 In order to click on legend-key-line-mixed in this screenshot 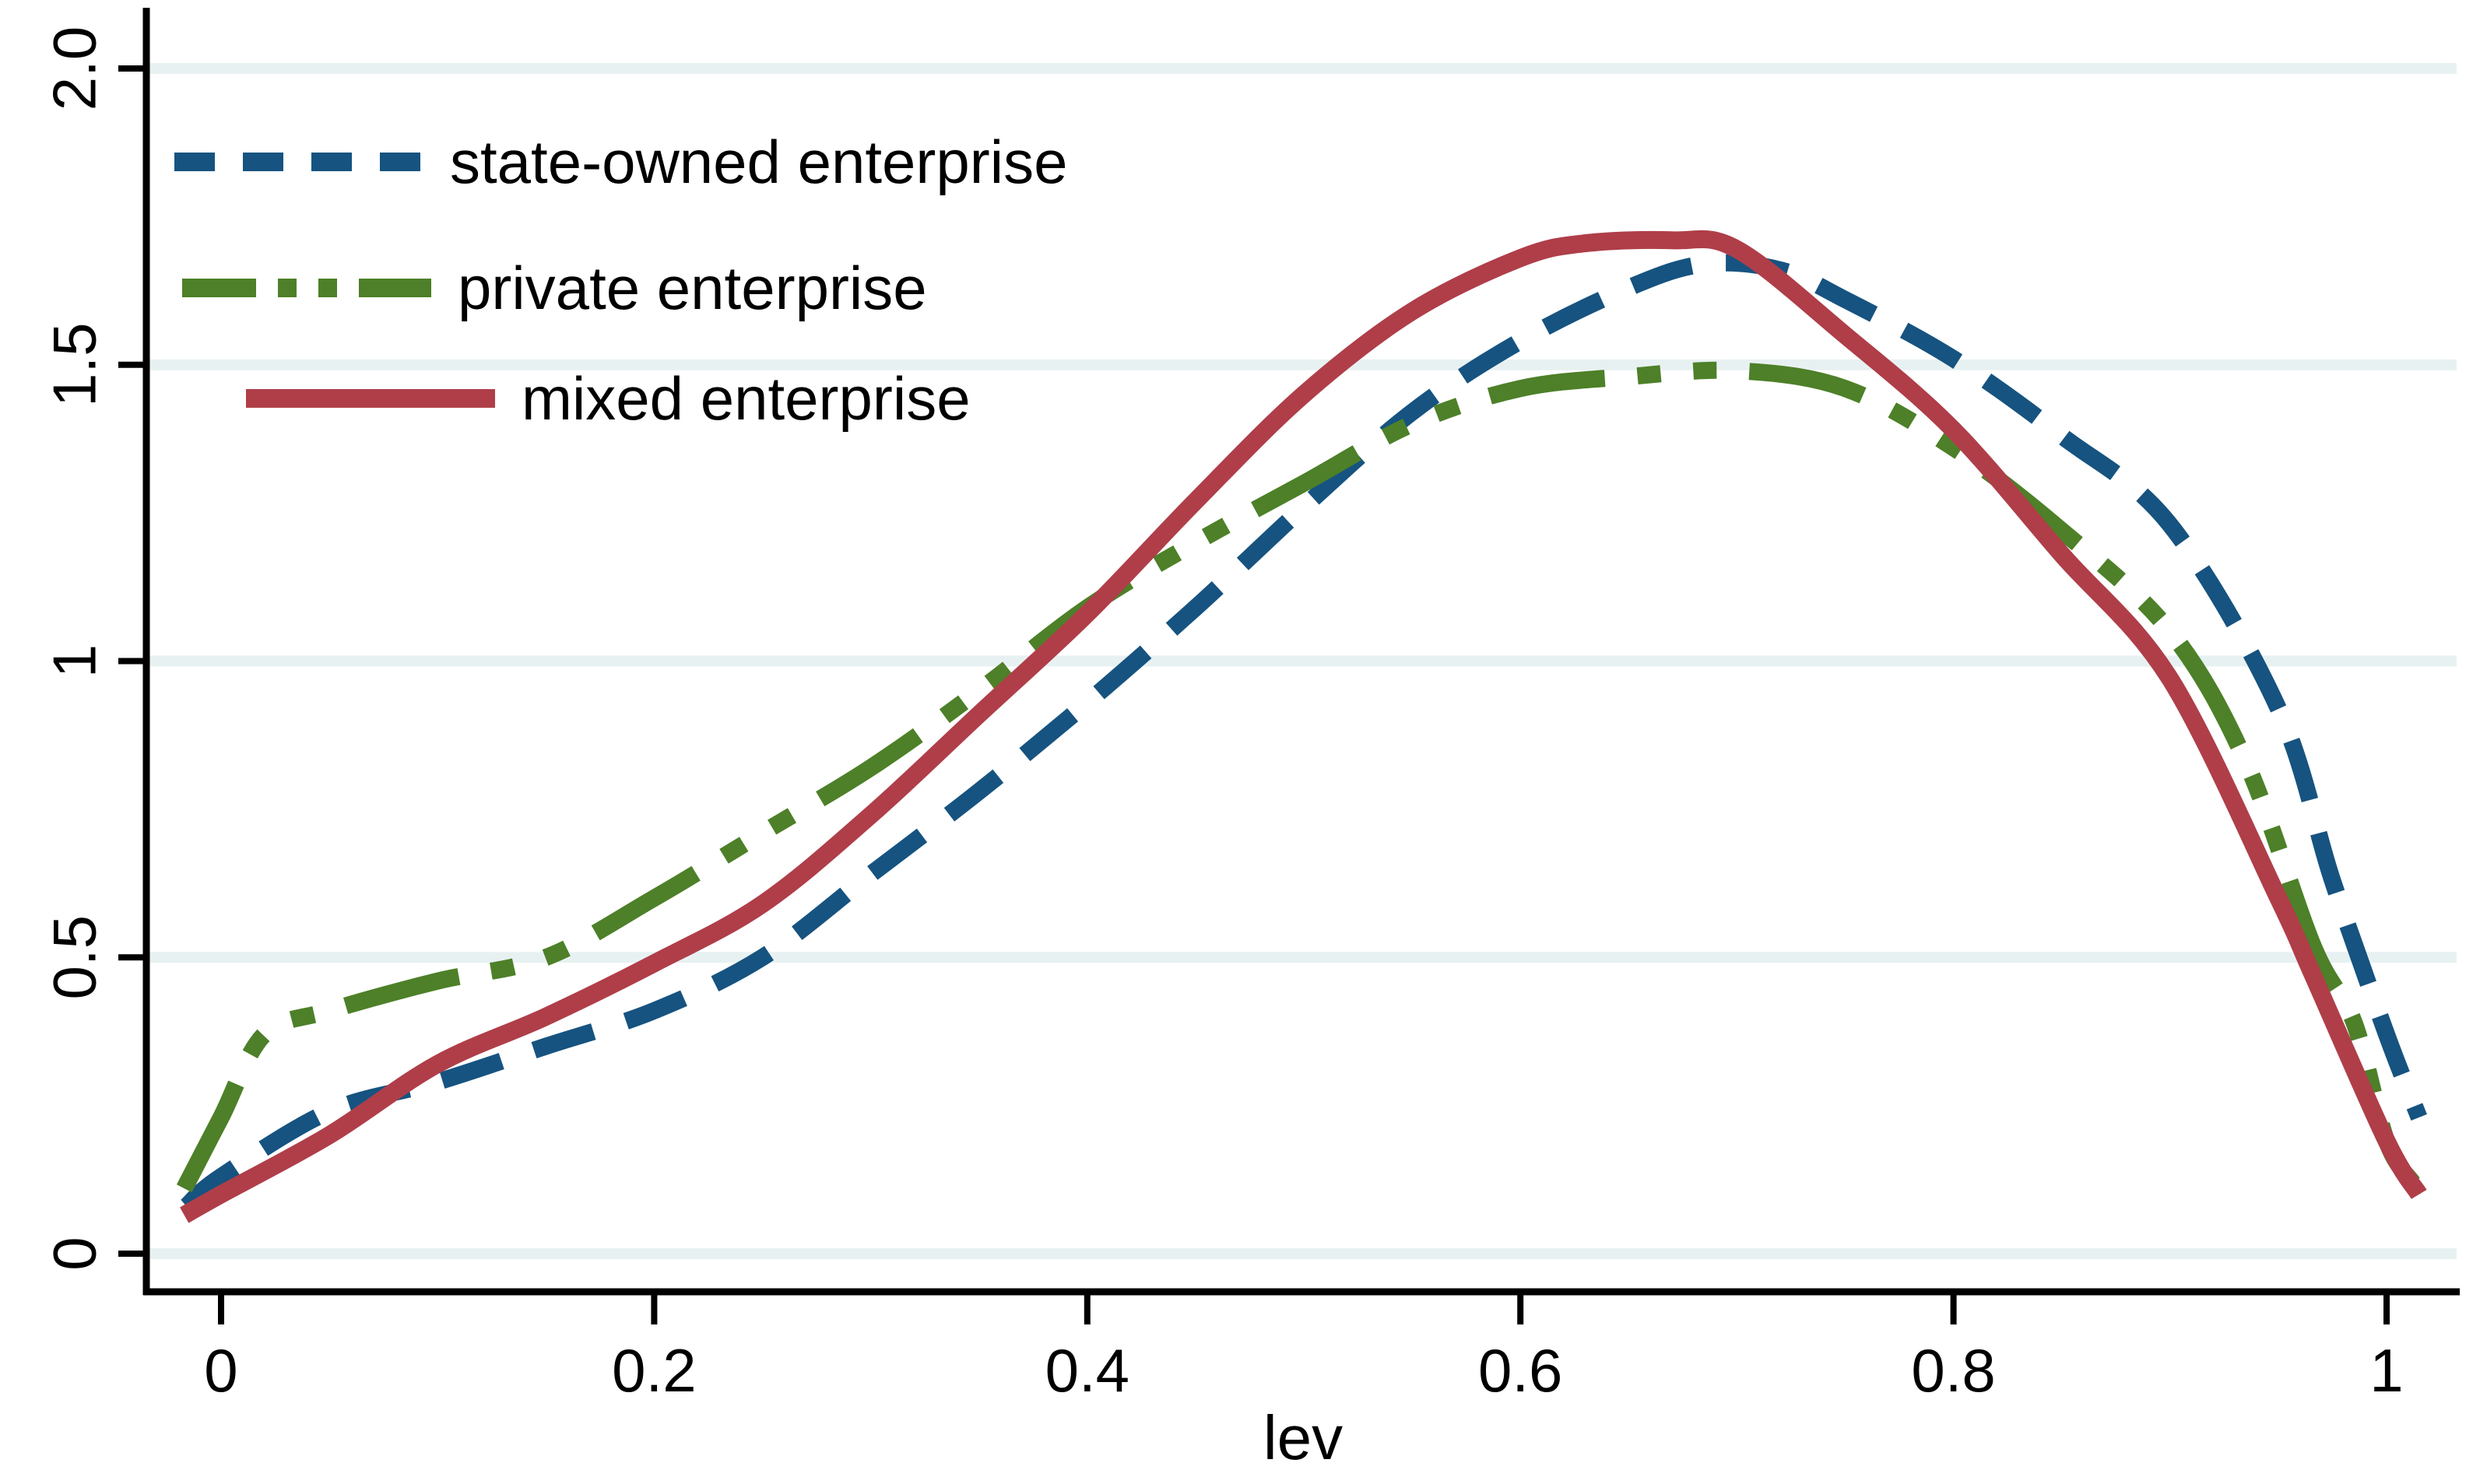, I will do `click(370, 399)`.